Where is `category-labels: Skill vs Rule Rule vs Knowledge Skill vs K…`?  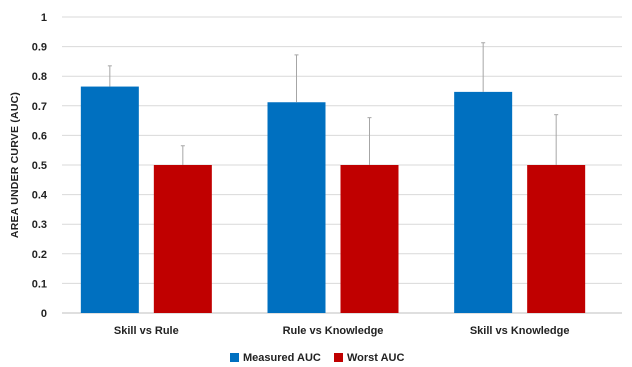 category-labels: Skill vs Rule Rule vs Knowledge Skill vs K… is located at coordinates (342, 331).